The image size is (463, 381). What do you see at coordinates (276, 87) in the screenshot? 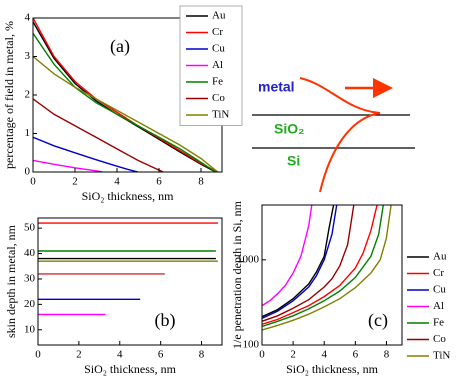
I see `metal-label: metal` at bounding box center [276, 87].